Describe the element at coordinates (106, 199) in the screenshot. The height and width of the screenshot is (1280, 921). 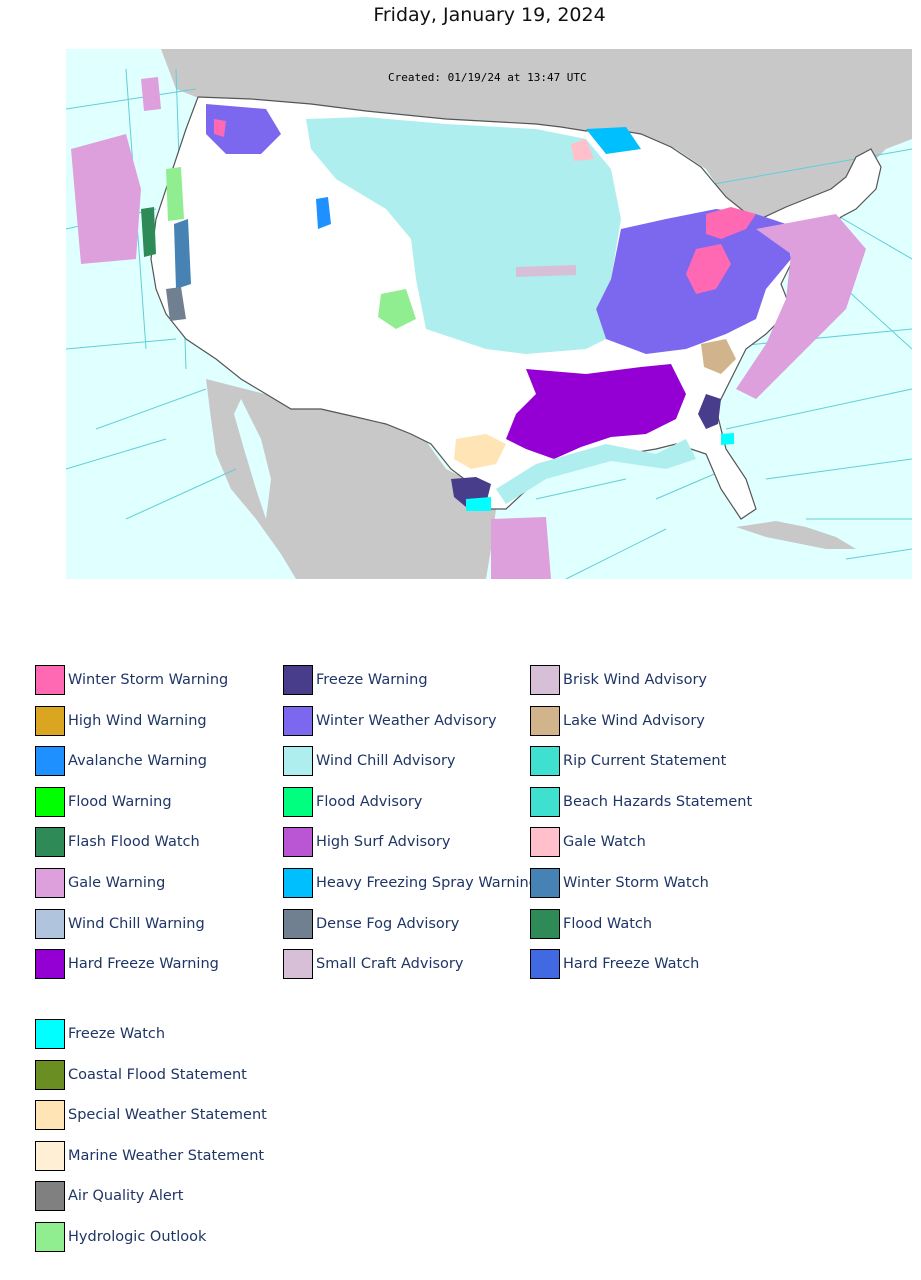
I see `hazard-gale-warning-pacific` at that location.